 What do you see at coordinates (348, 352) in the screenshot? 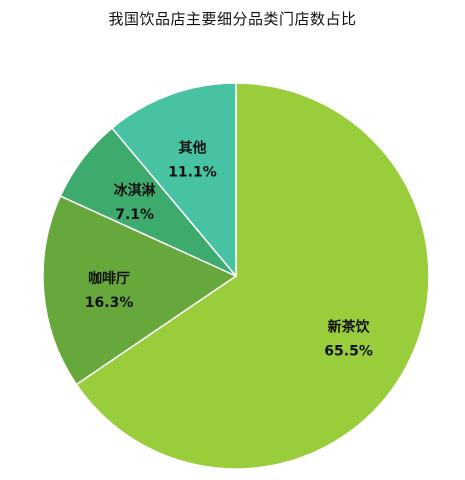
I see `slice-value-label-0: 65.5%` at bounding box center [348, 352].